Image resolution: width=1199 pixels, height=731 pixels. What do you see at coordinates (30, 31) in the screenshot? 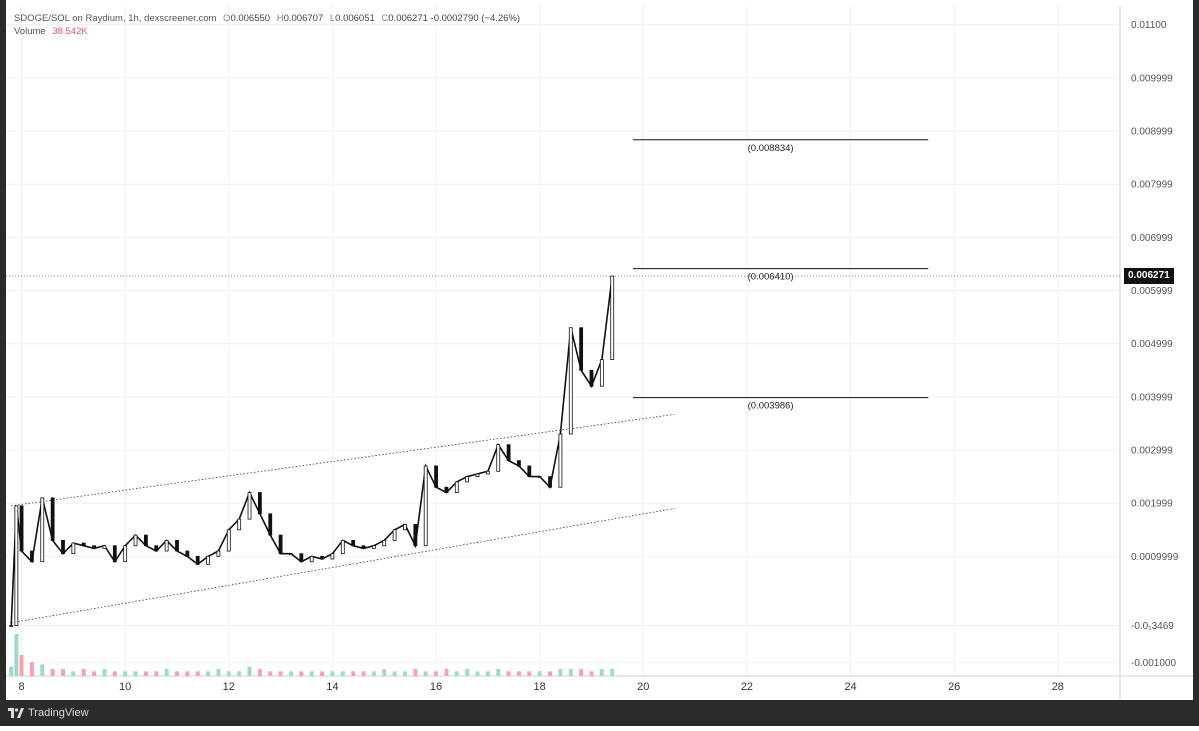
I see `legend-volume-label: Volume` at bounding box center [30, 31].